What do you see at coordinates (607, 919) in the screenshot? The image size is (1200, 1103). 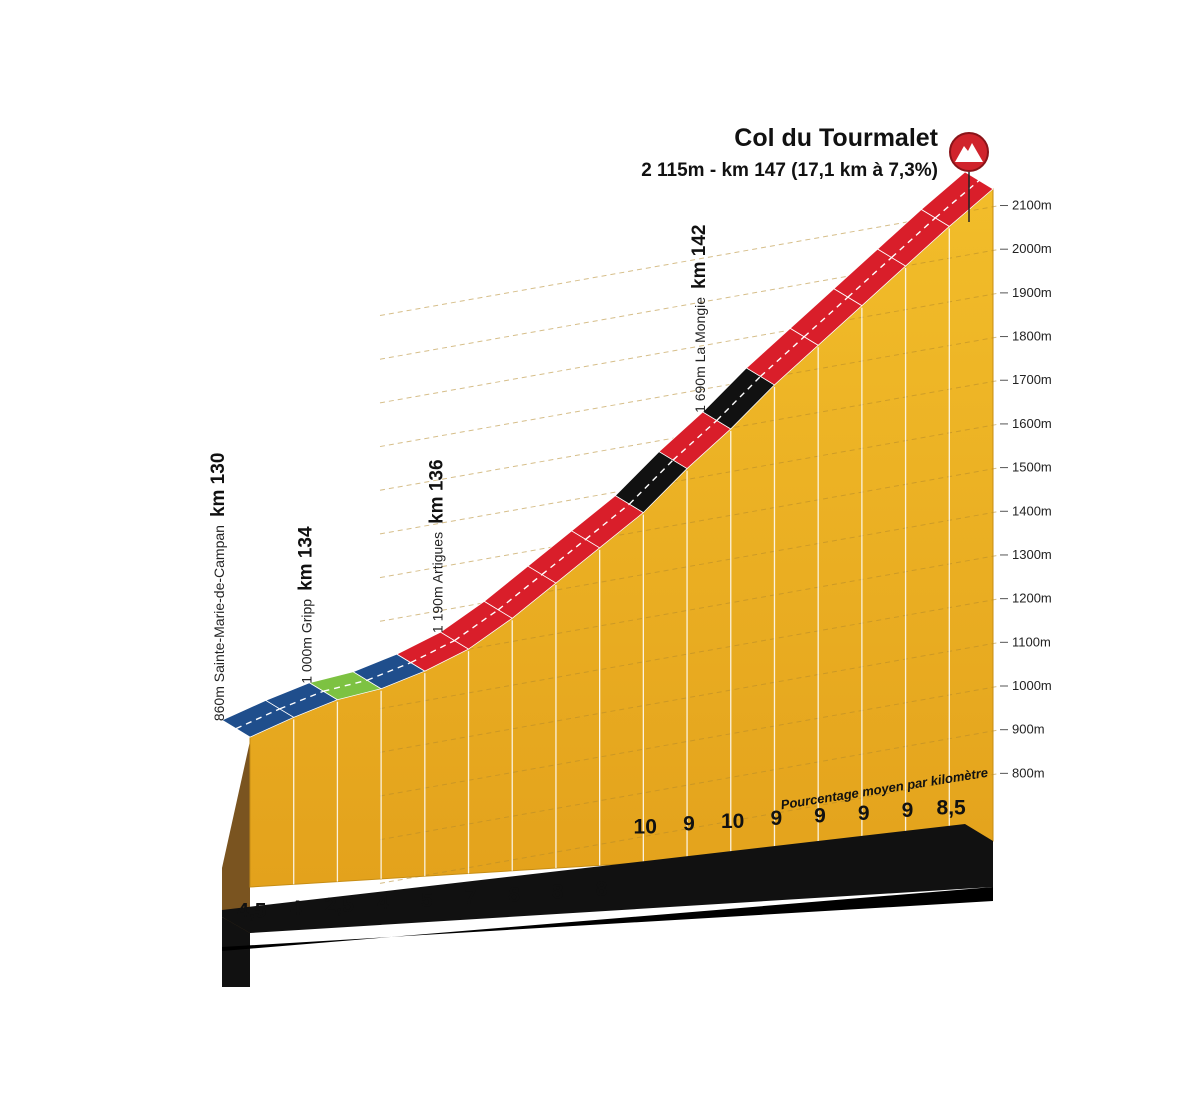 I see `base-band-strip` at bounding box center [607, 919].